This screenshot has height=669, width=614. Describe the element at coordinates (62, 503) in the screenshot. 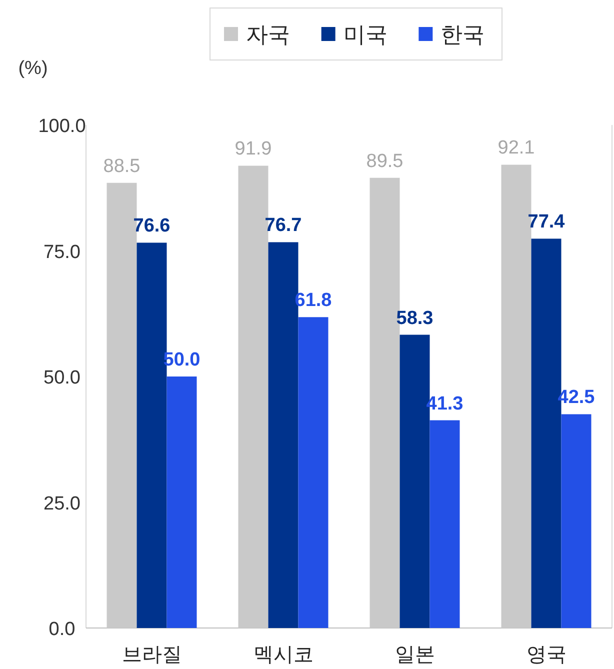

I see `y-tick-label: 25.0` at that location.